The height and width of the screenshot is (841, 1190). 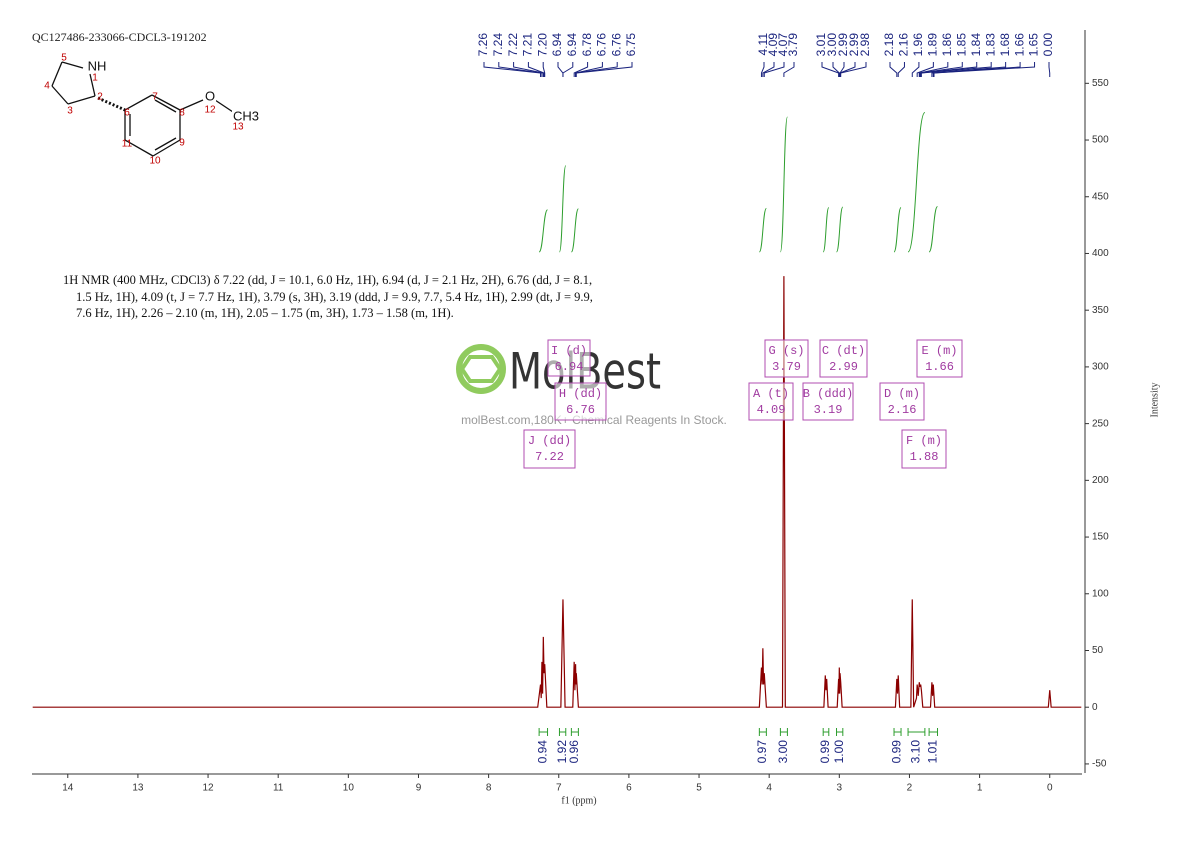 What do you see at coordinates (1100, 196) in the screenshot?
I see `y-tick-label: 450` at bounding box center [1100, 196].